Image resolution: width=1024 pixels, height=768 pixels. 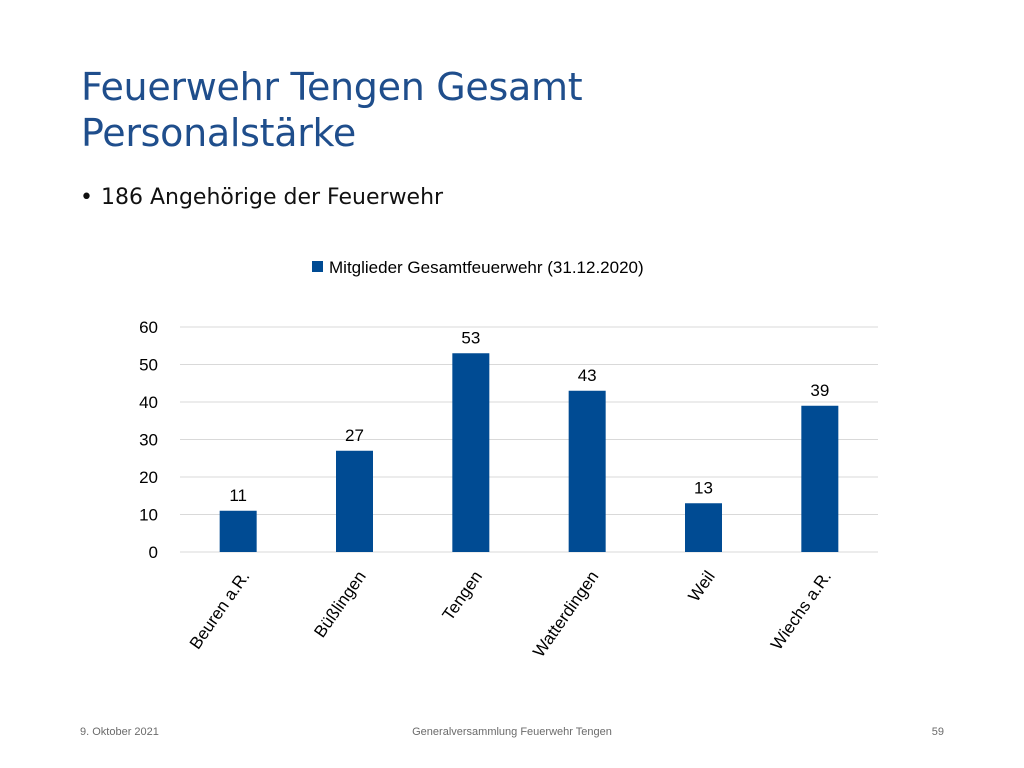 I want to click on y-tick-label: 40, so click(x=148, y=402).